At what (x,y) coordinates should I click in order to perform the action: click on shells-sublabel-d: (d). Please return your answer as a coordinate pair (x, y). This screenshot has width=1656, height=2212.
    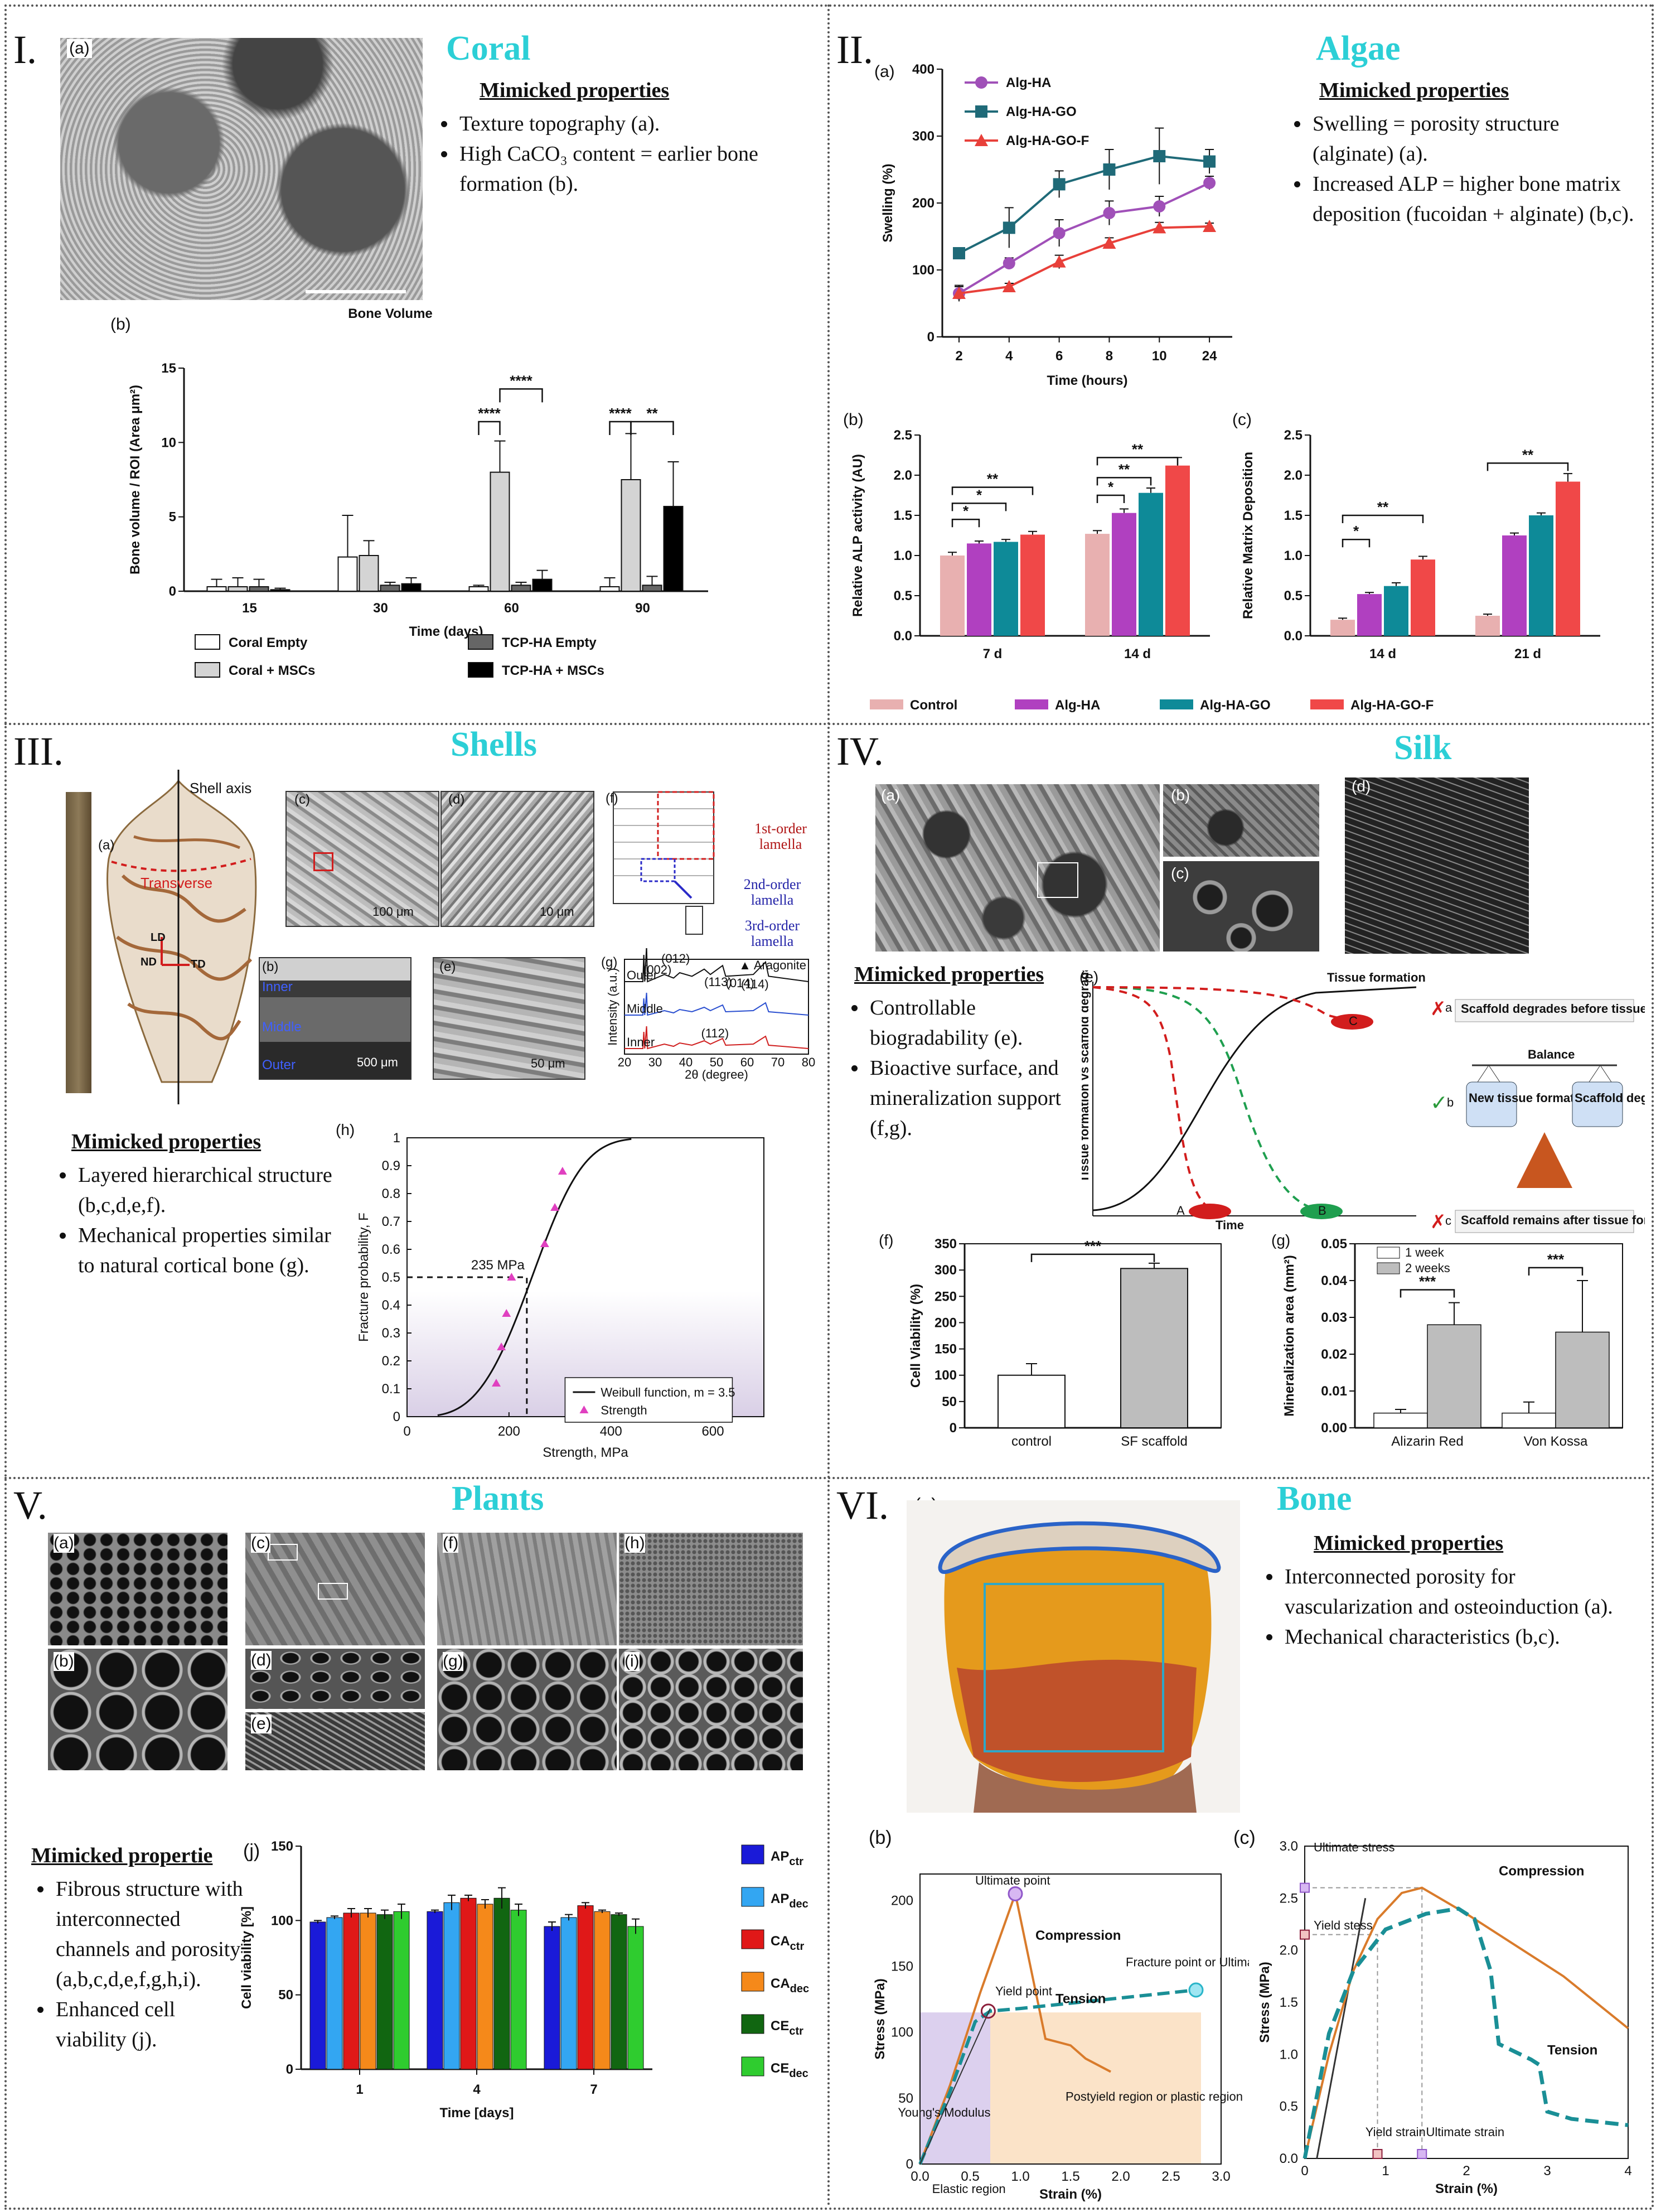
    Looking at the image, I should click on (456, 799).